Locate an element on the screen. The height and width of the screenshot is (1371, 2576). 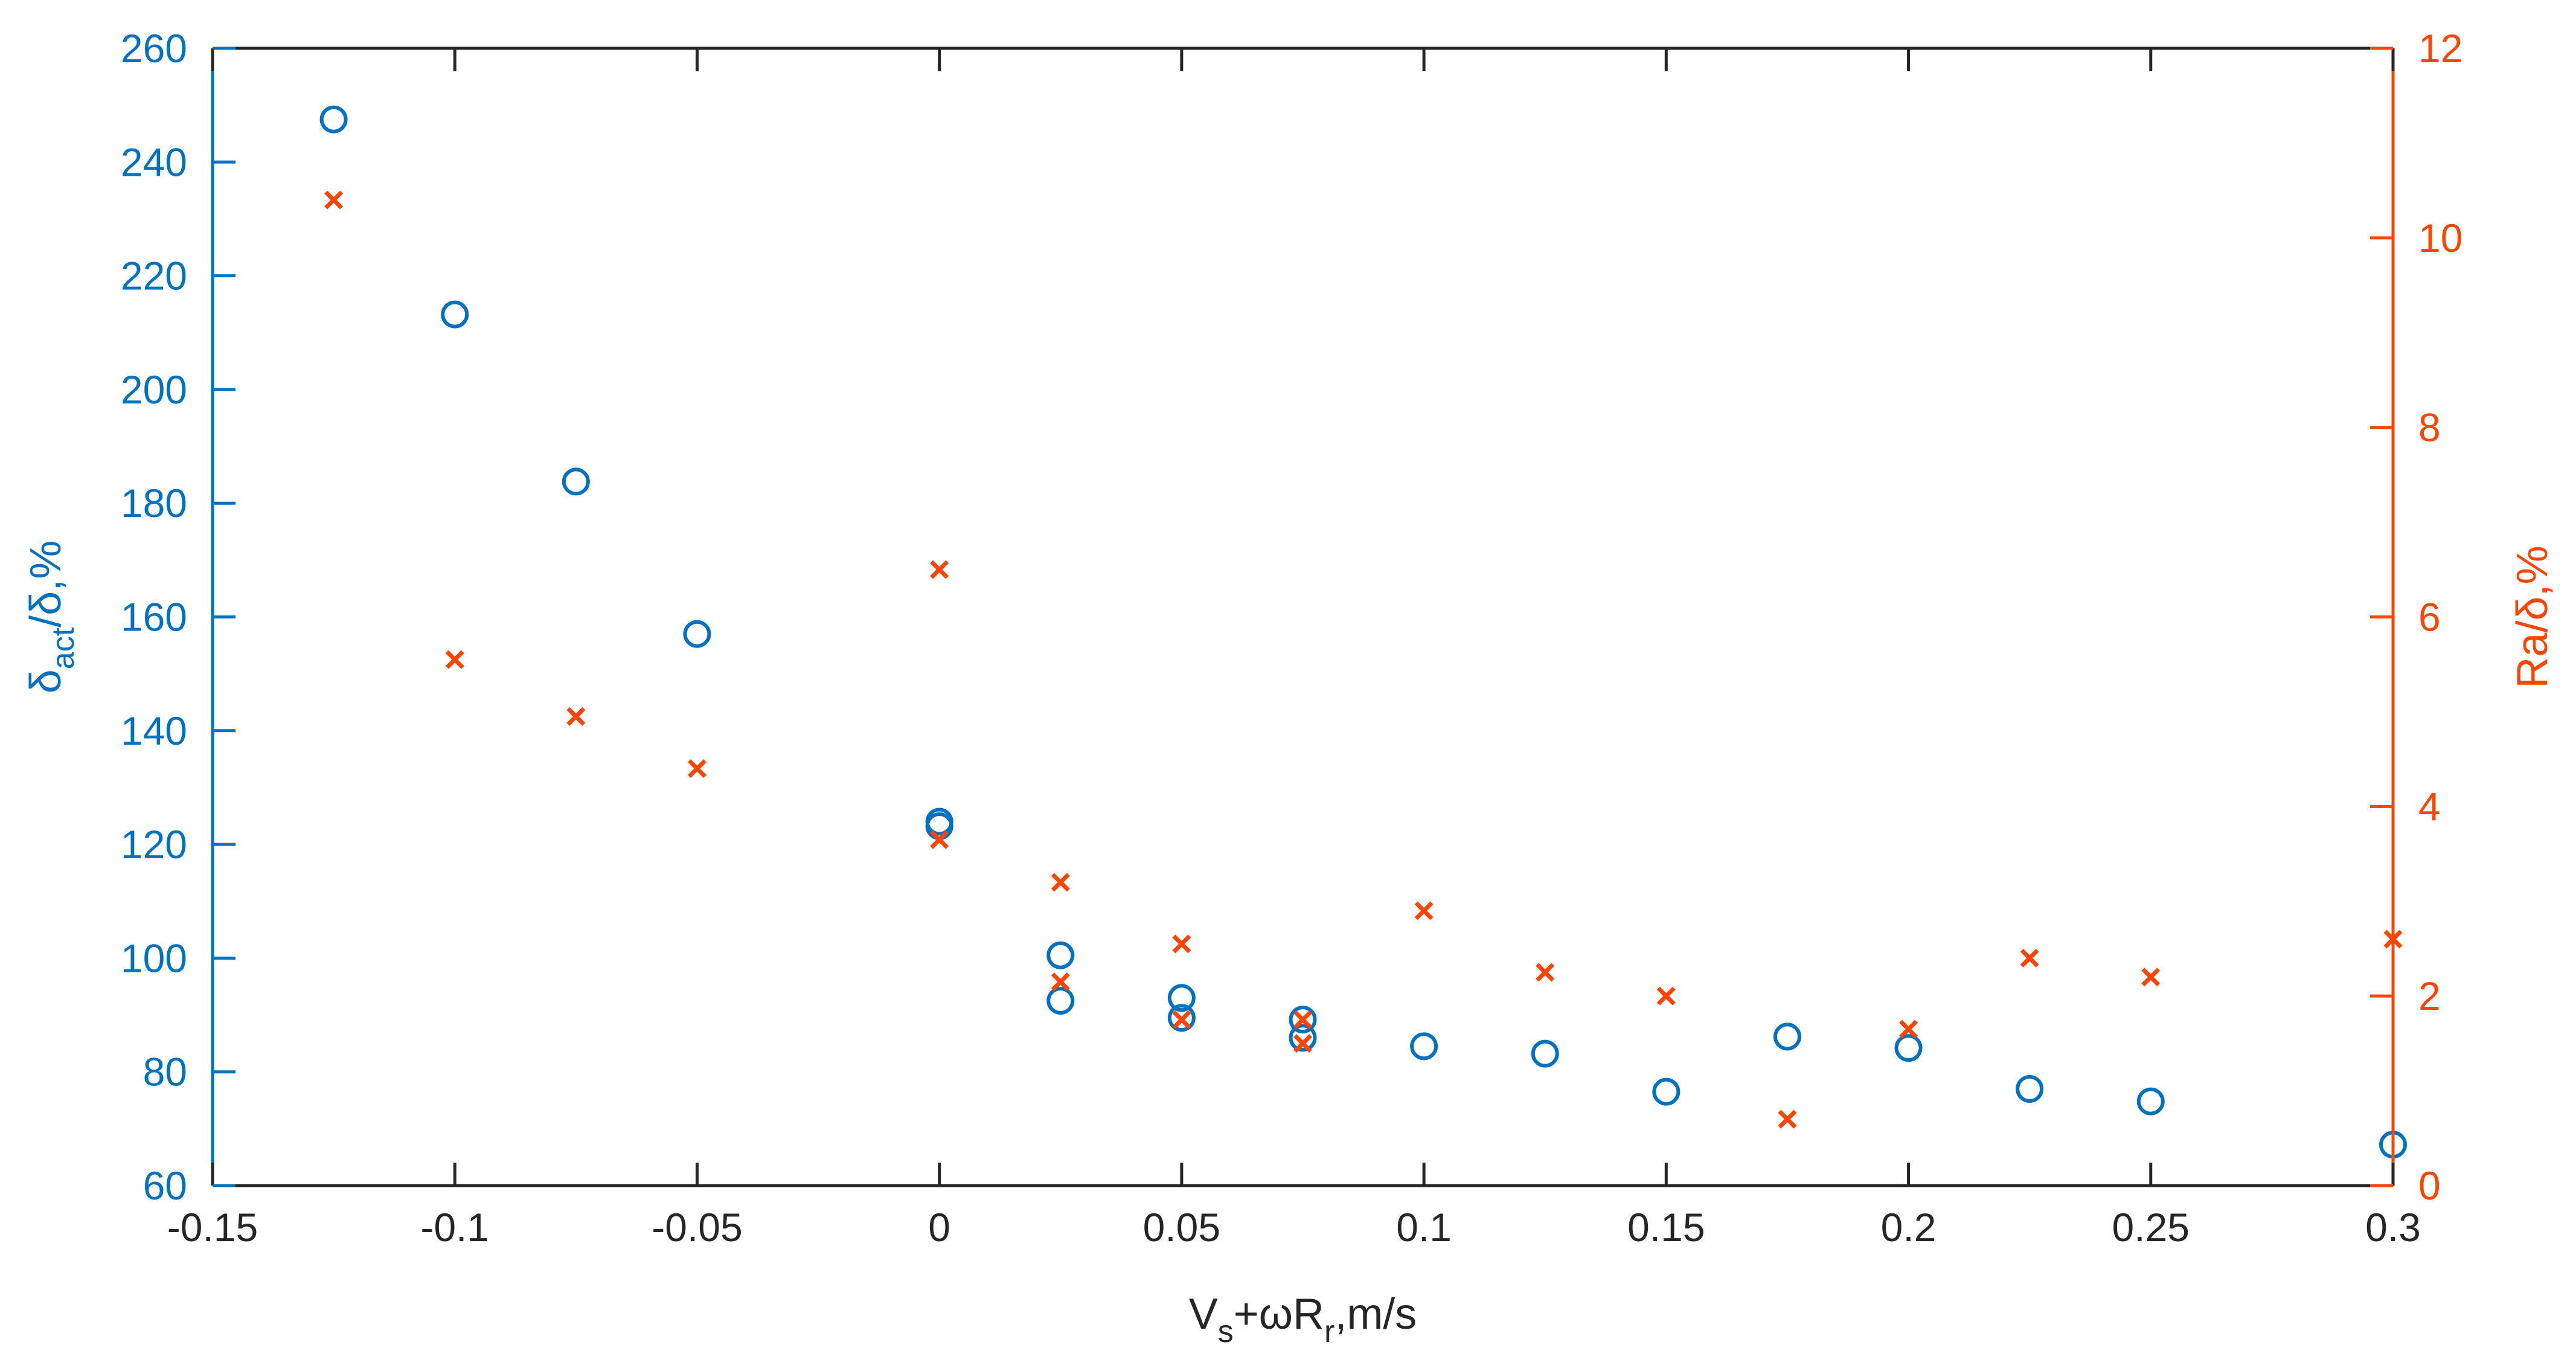
left-y-tick-label: 120 is located at coordinates (154, 844).